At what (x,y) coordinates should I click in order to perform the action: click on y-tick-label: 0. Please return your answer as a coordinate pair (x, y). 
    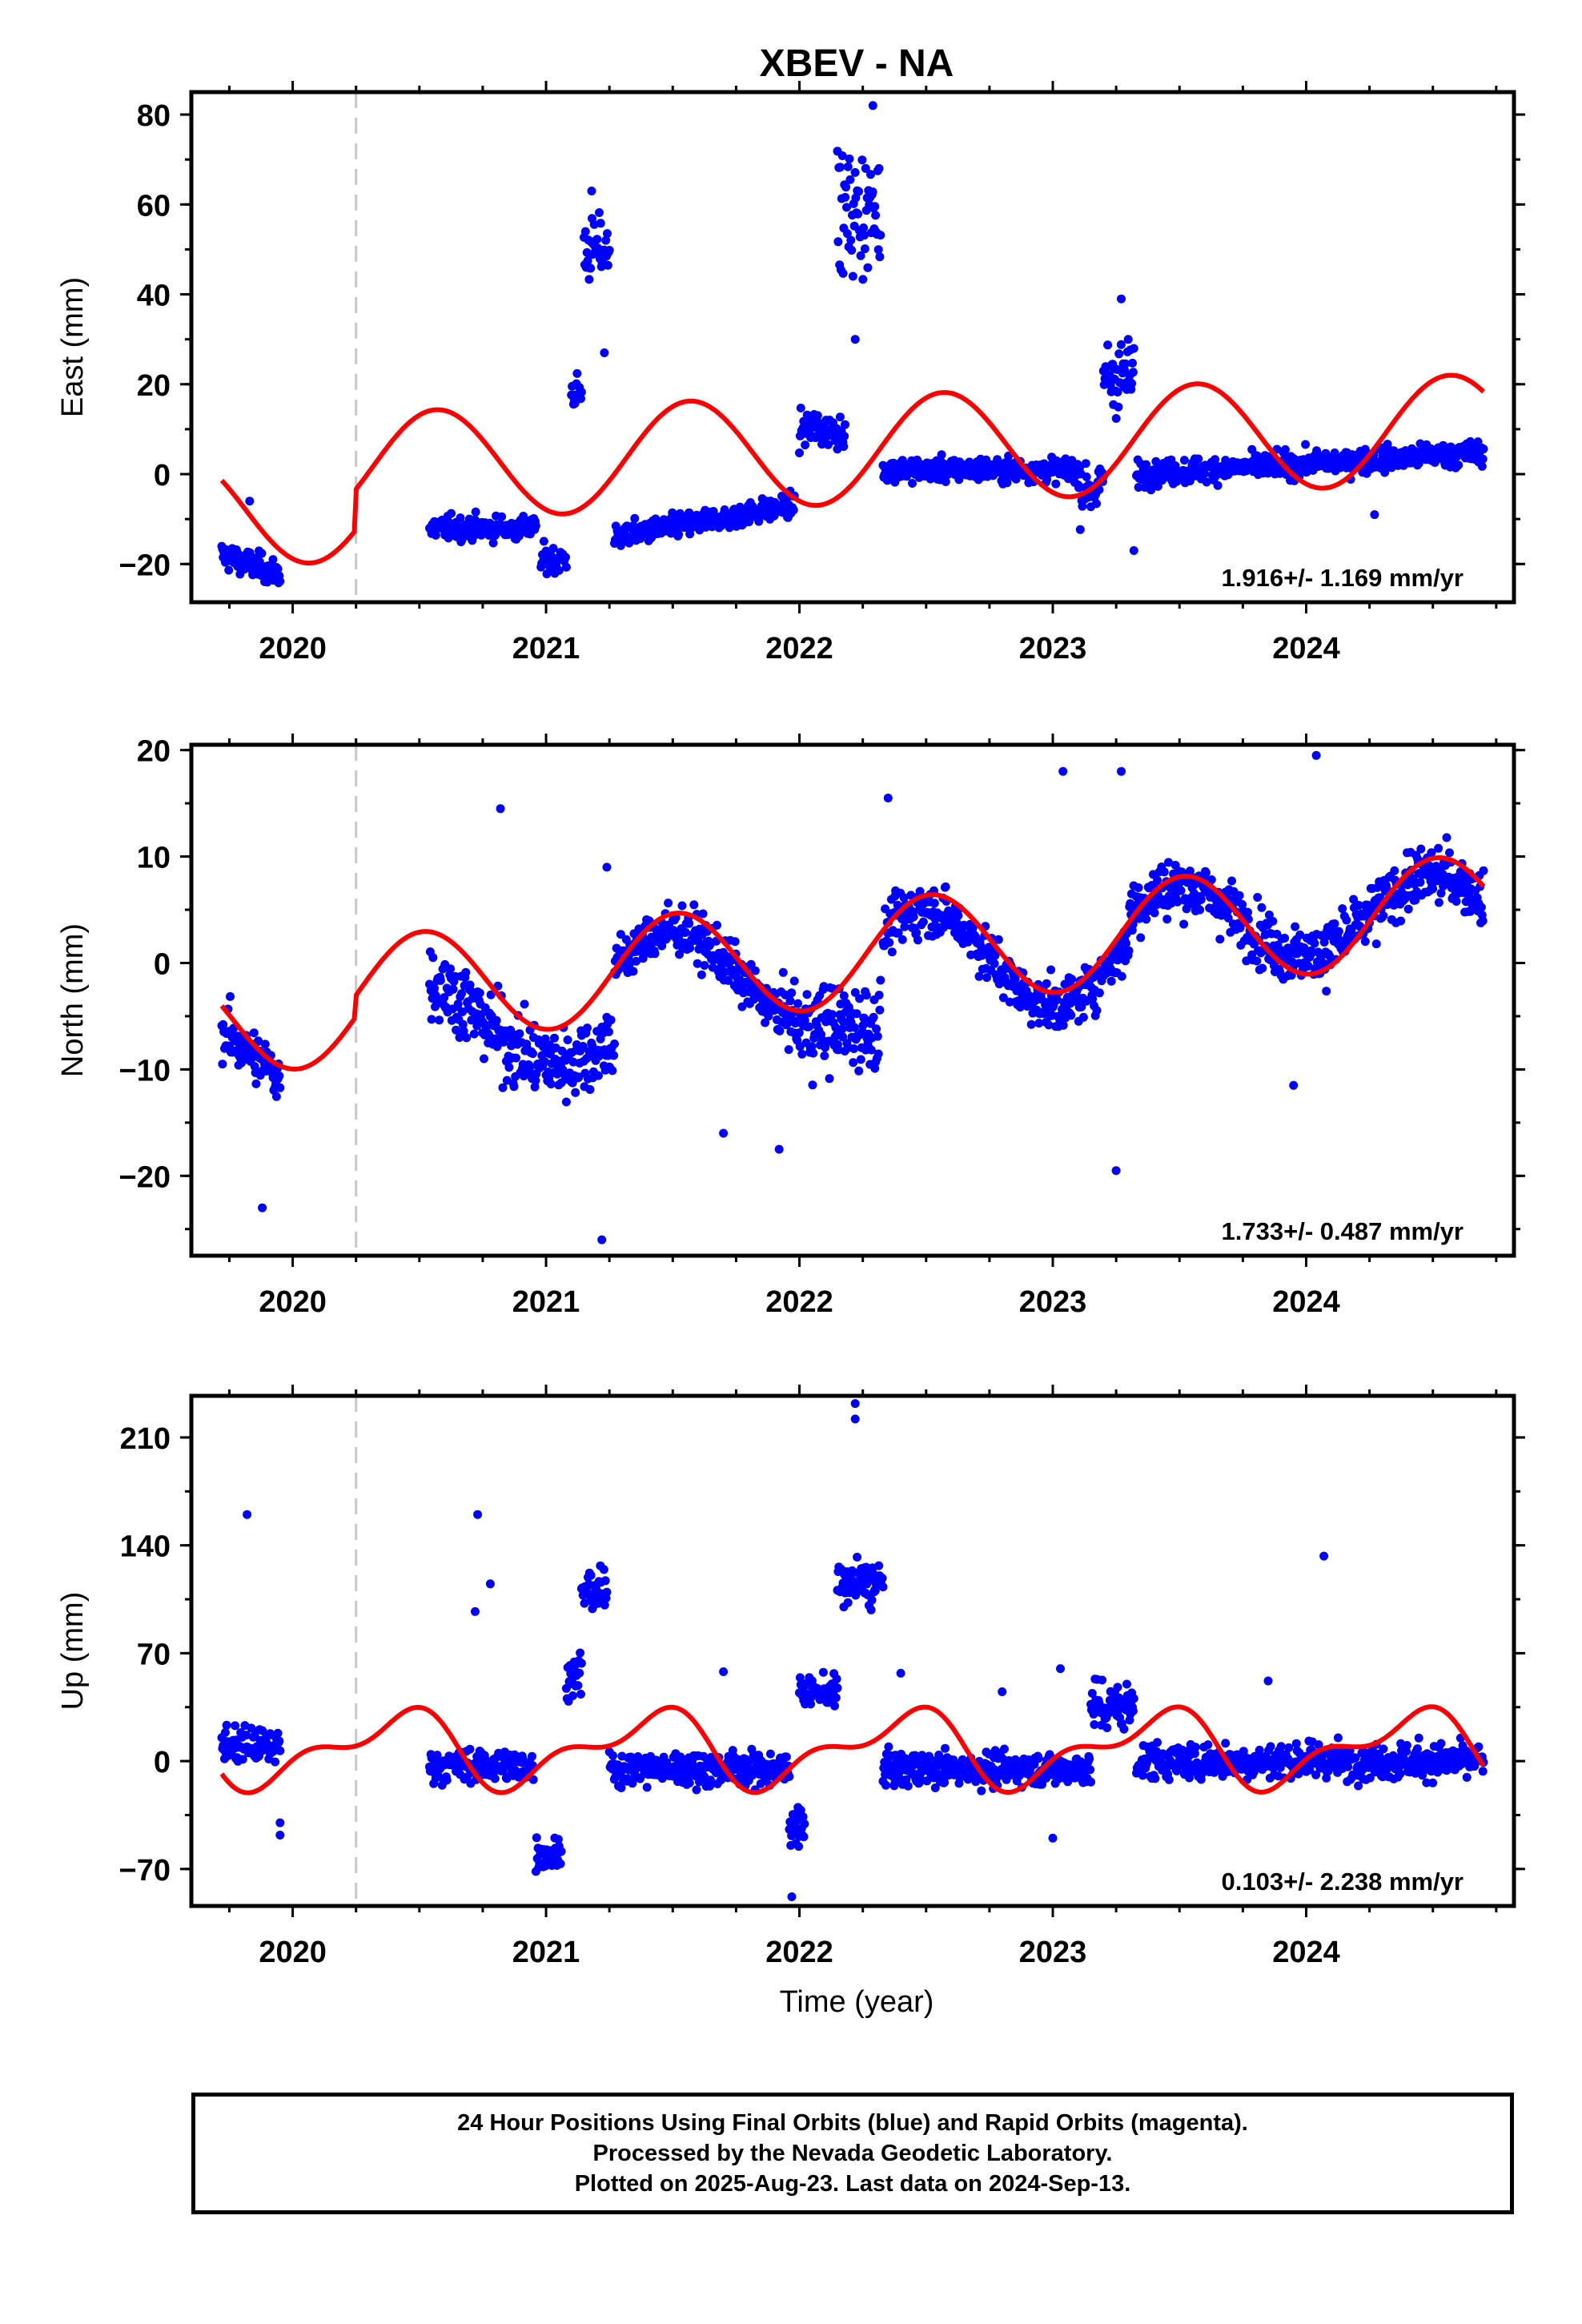
    Looking at the image, I should click on (162, 476).